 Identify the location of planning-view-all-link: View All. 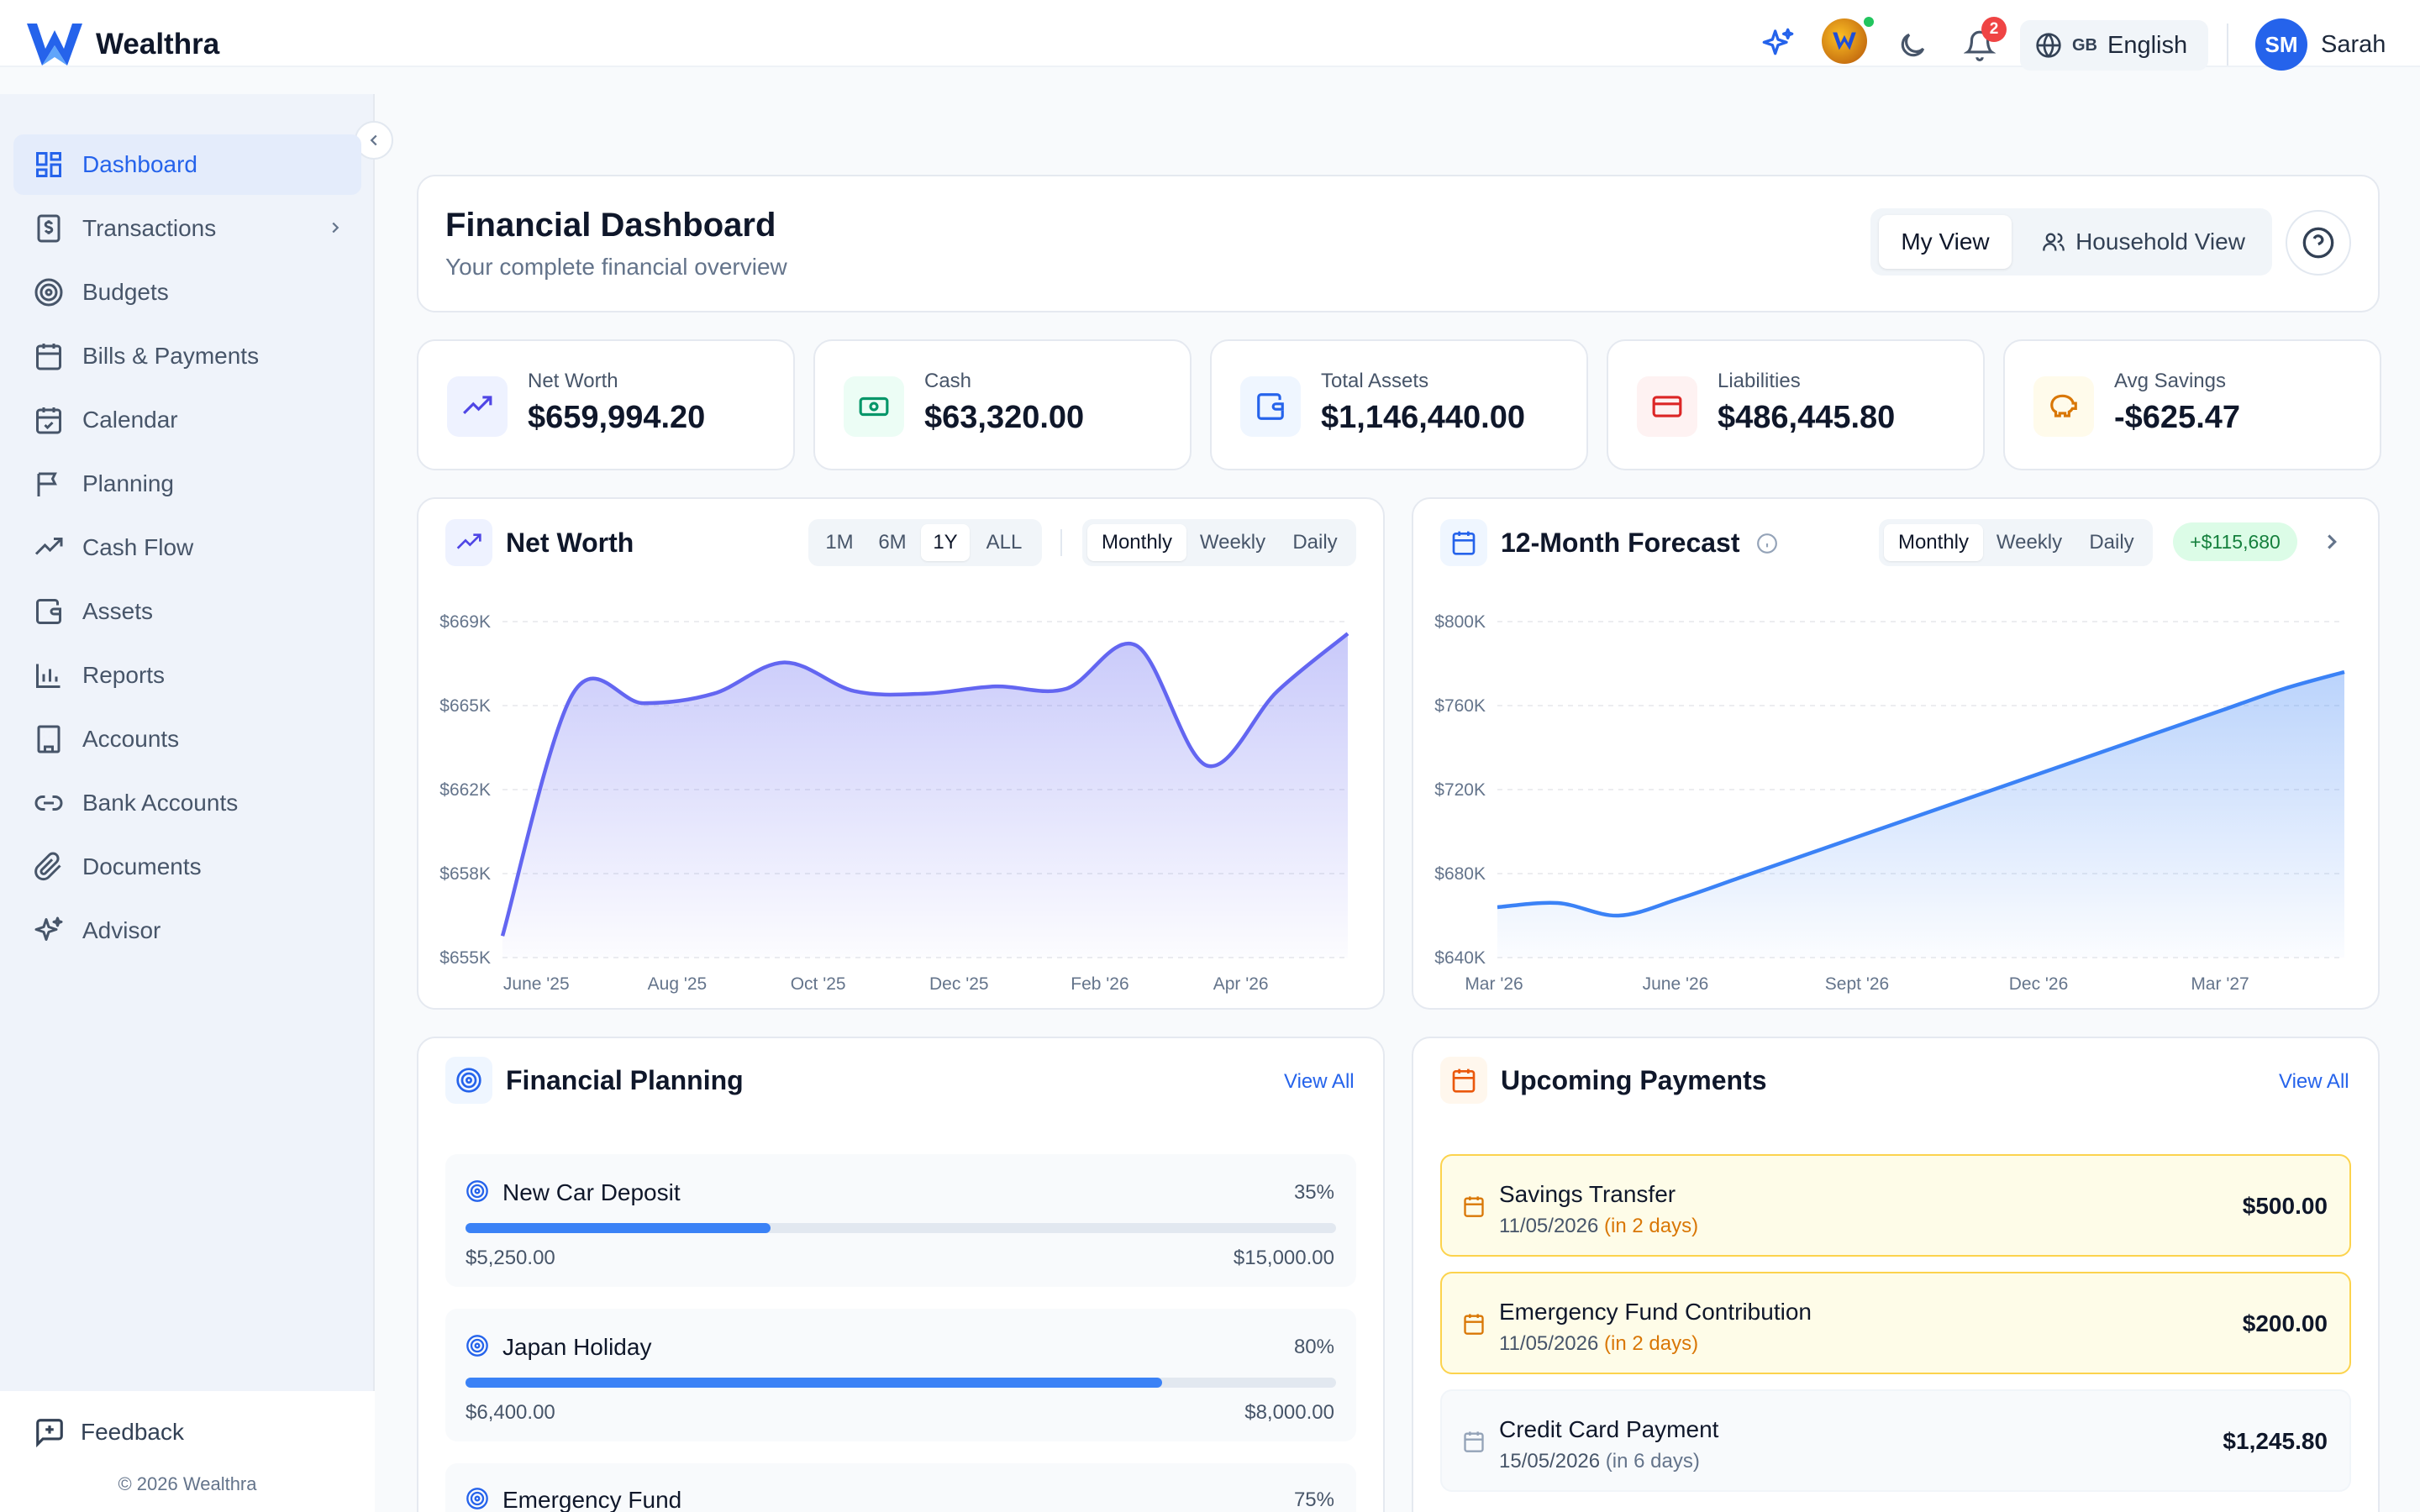
(1319, 1081).